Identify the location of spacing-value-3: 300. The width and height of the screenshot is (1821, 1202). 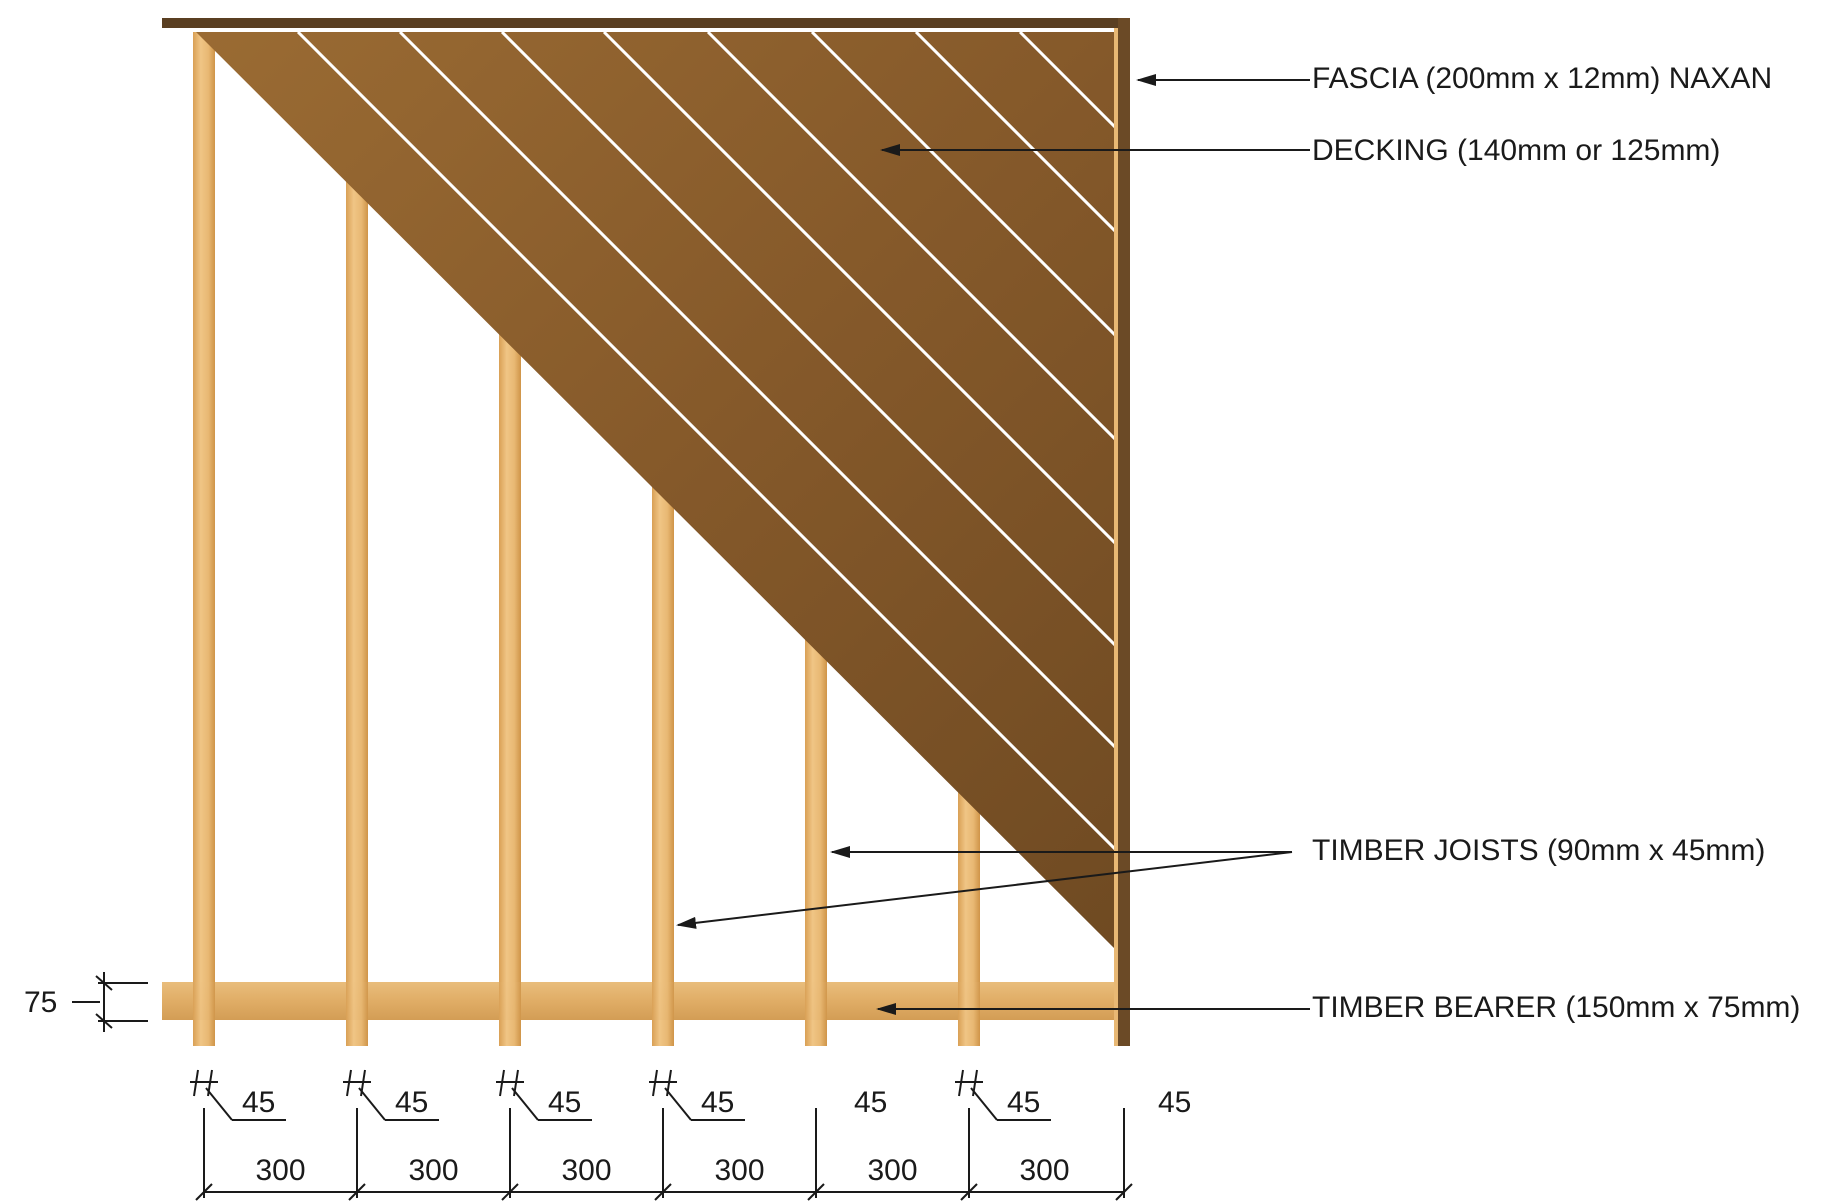
(586, 1170).